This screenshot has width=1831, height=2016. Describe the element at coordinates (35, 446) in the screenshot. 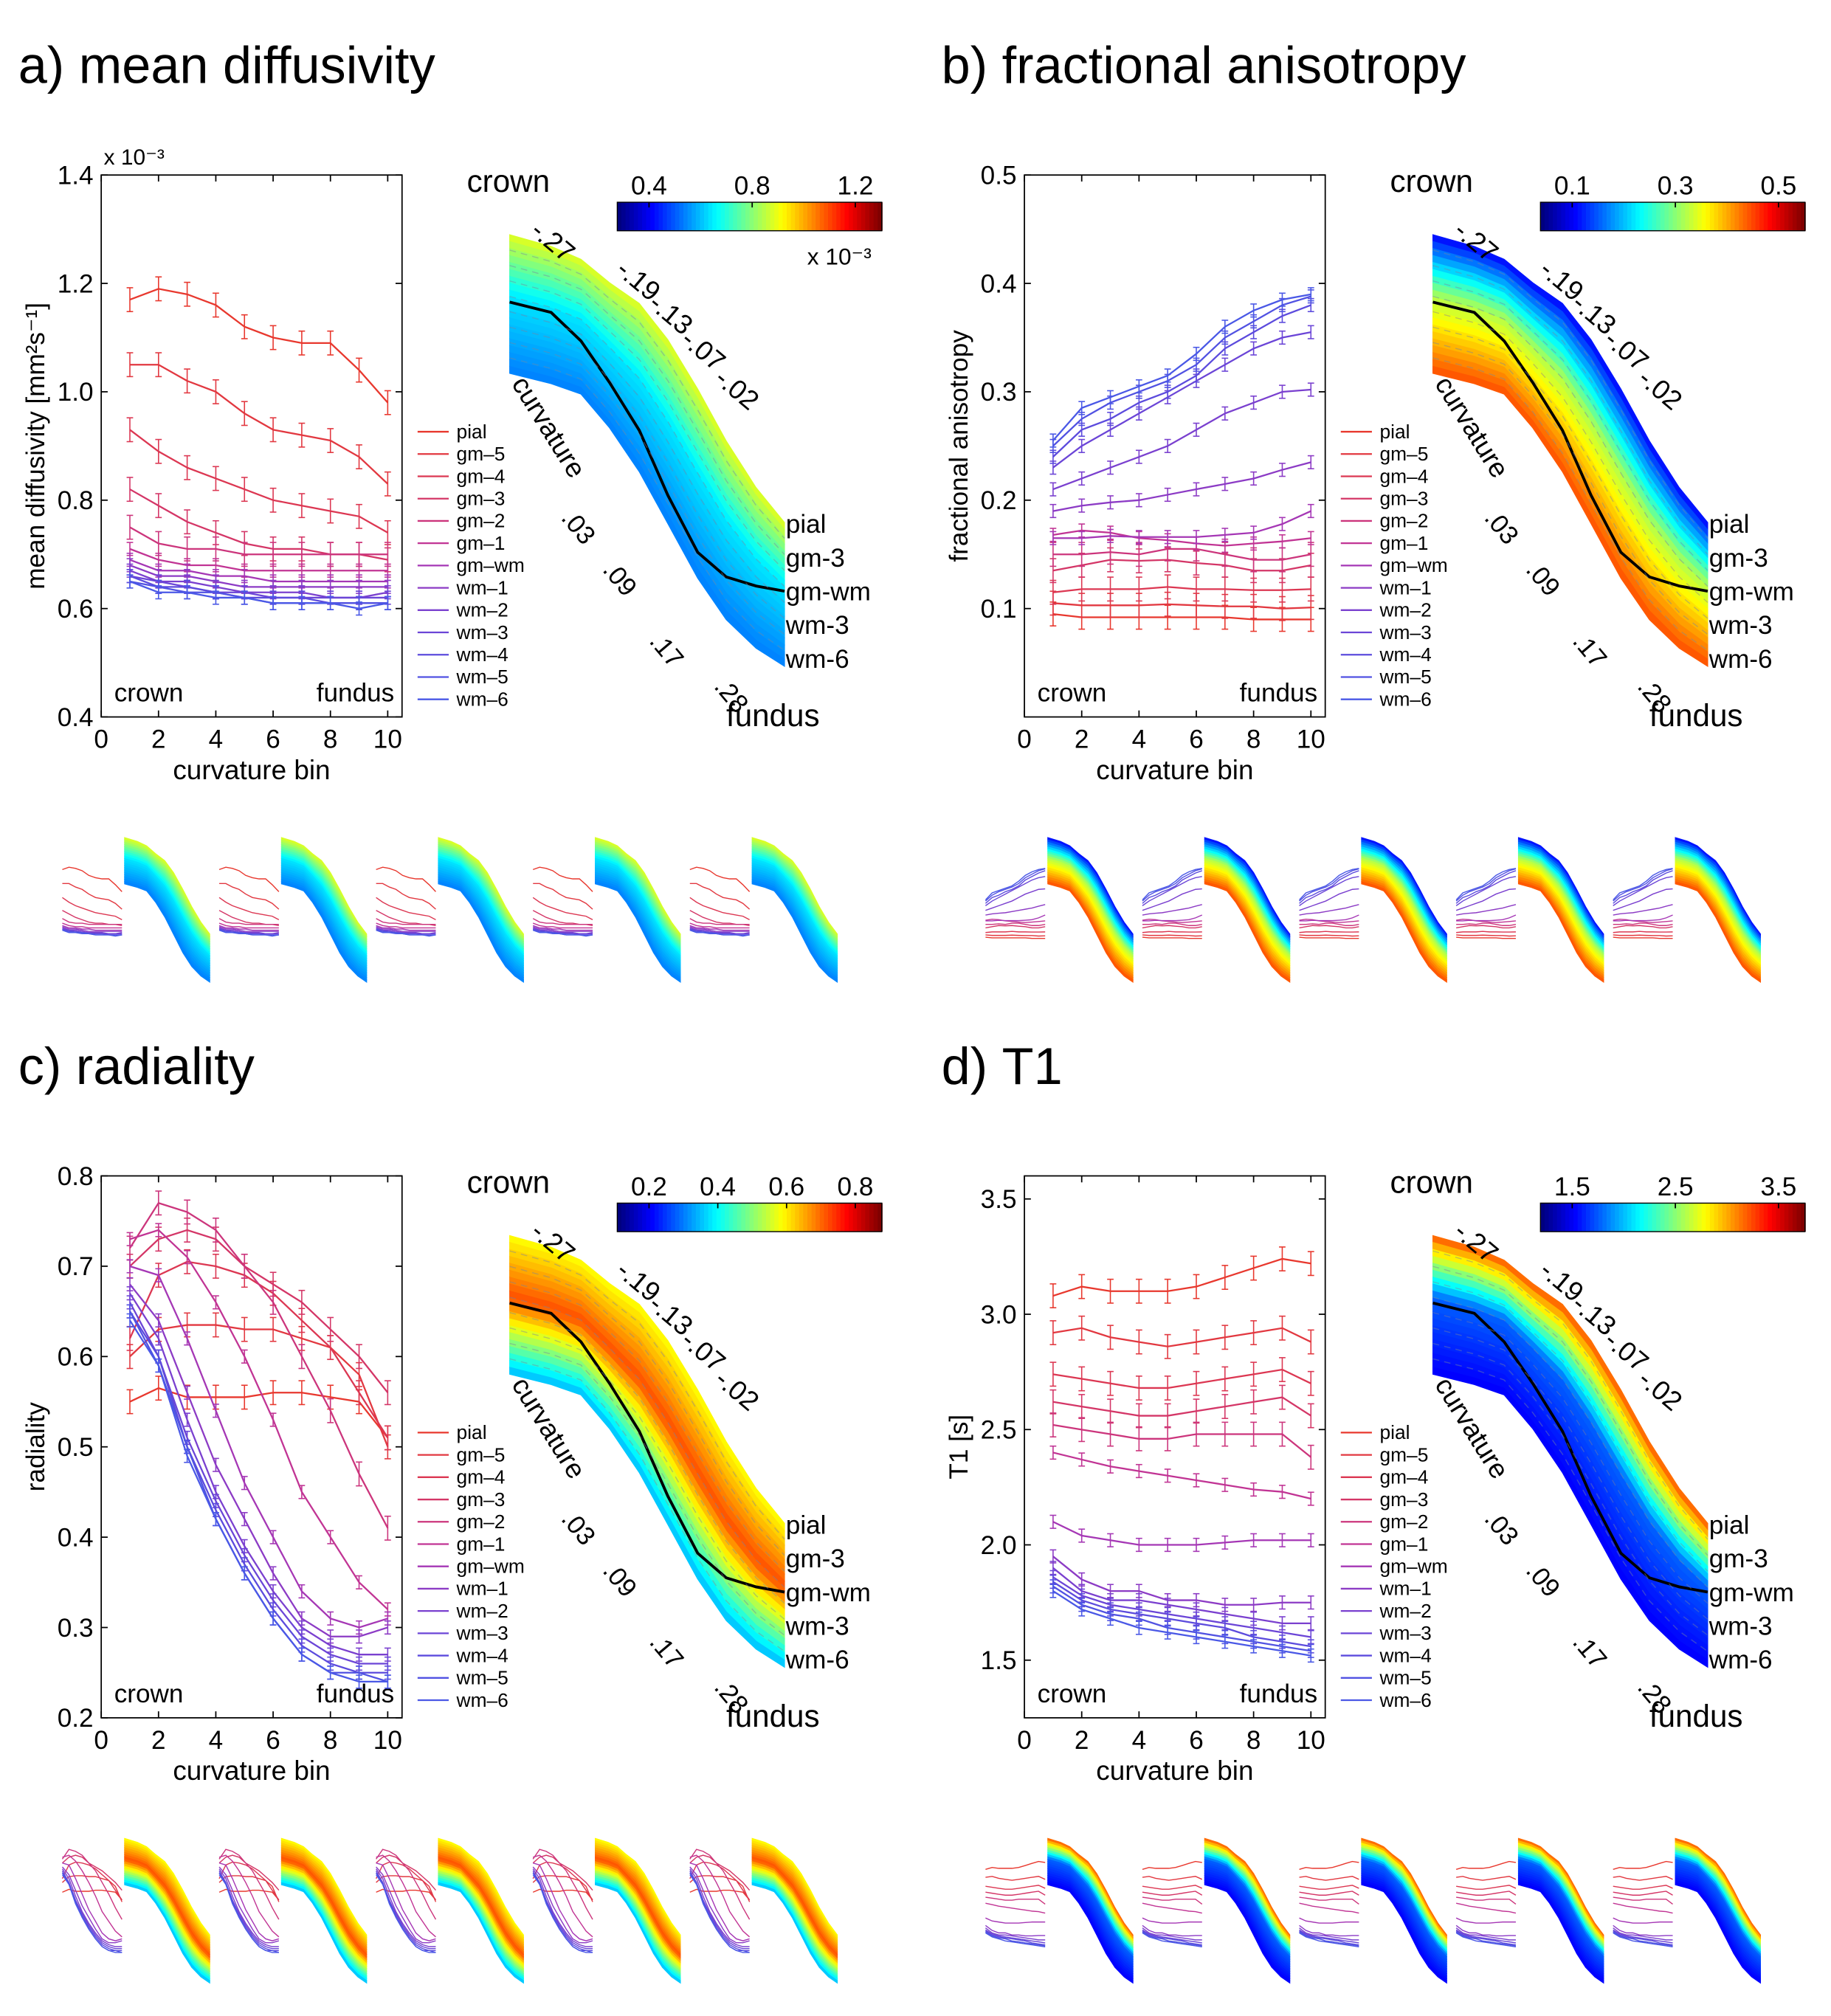

I see `y-axis-label: mean diffusivity [mm²s⁻¹]` at that location.